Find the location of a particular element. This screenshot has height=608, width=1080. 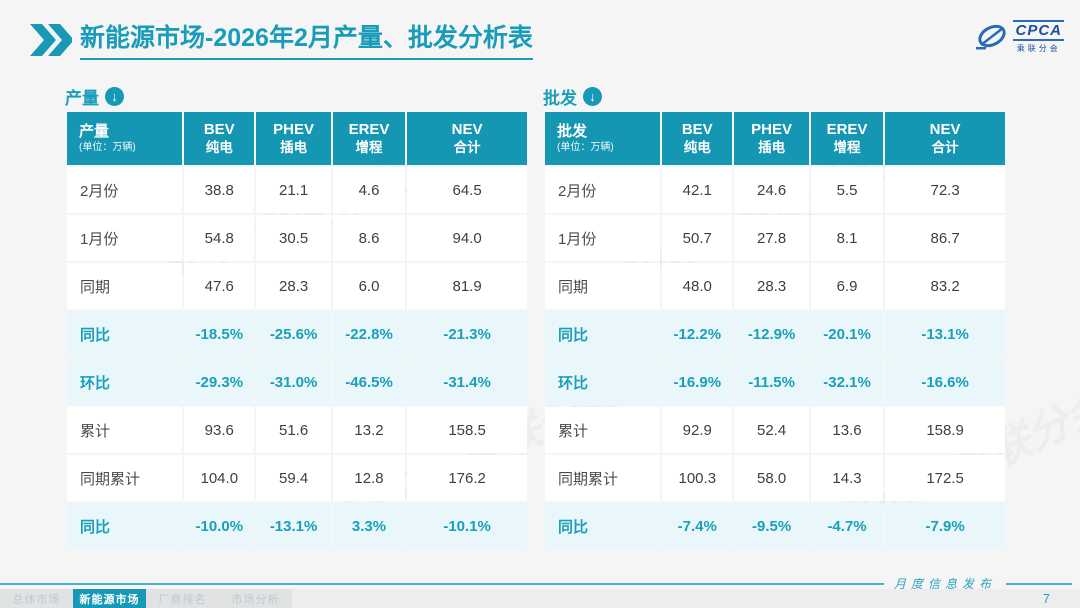

data-cell: -9.5% is located at coordinates (771, 526).